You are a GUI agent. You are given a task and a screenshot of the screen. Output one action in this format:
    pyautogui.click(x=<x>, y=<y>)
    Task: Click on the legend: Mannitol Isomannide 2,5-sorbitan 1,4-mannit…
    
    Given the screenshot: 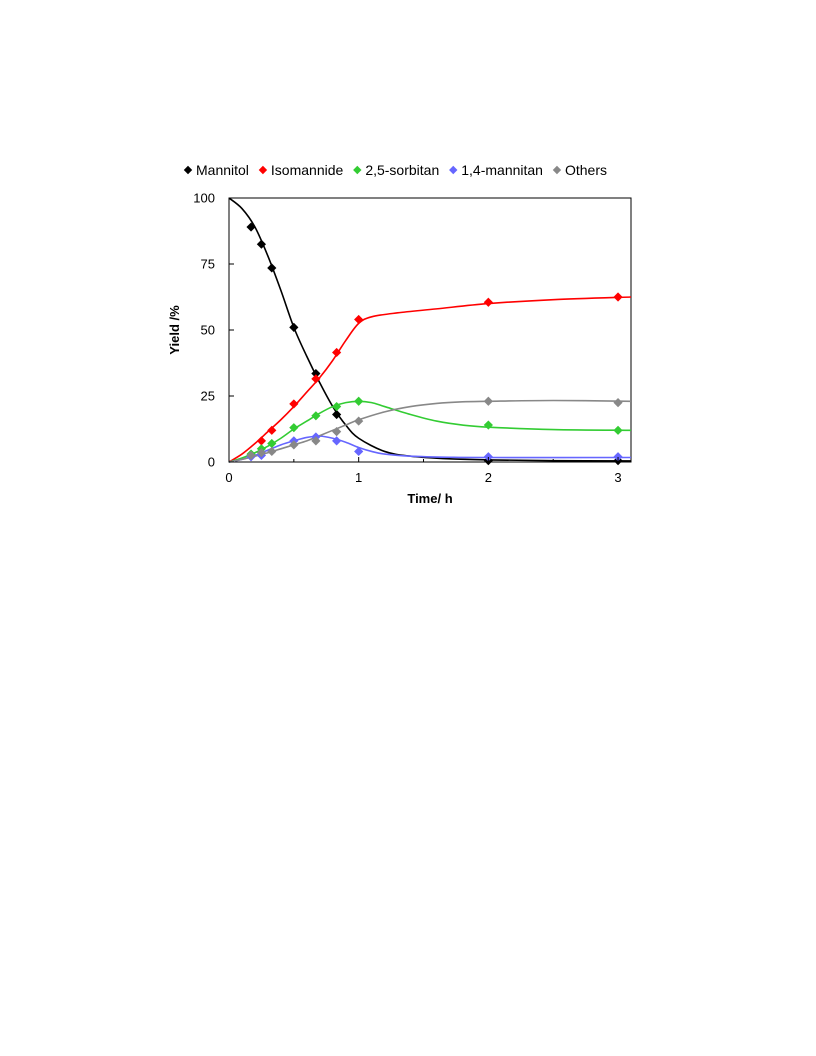 What is the action you would take?
    pyautogui.click(x=395, y=170)
    